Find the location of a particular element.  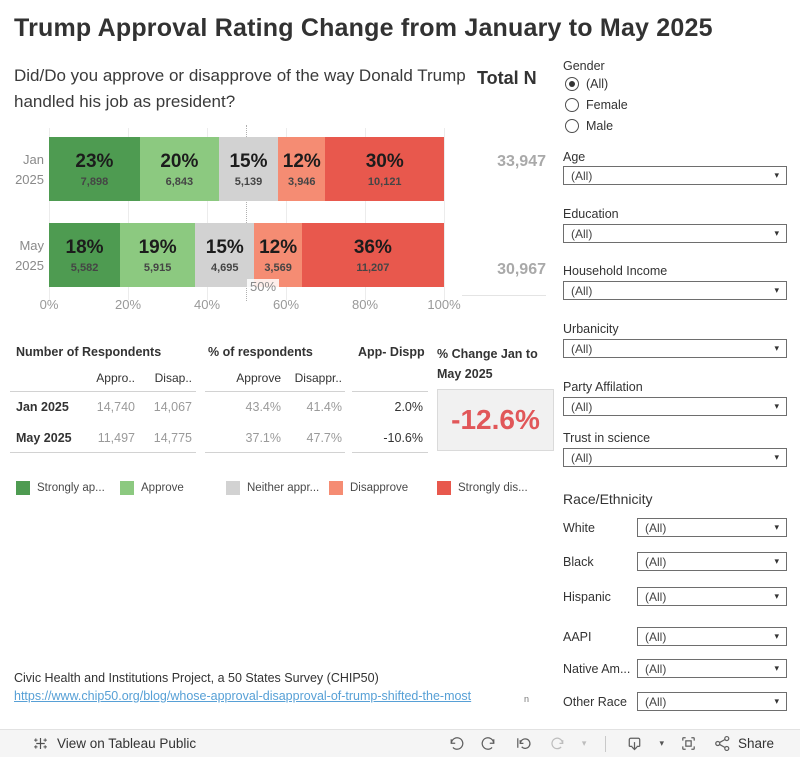

gender-radio-all: (All) is located at coordinates (586, 84).